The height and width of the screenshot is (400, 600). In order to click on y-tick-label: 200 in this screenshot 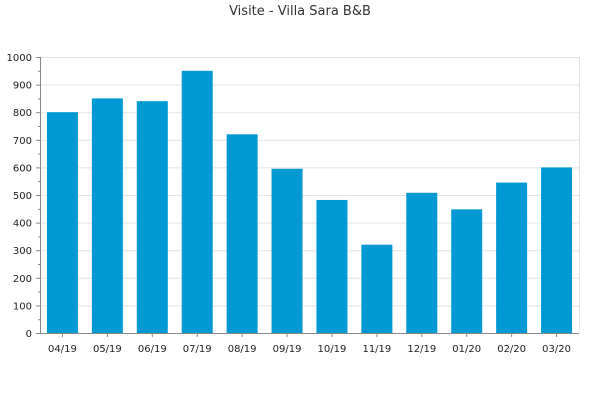, I will do `click(22, 279)`.